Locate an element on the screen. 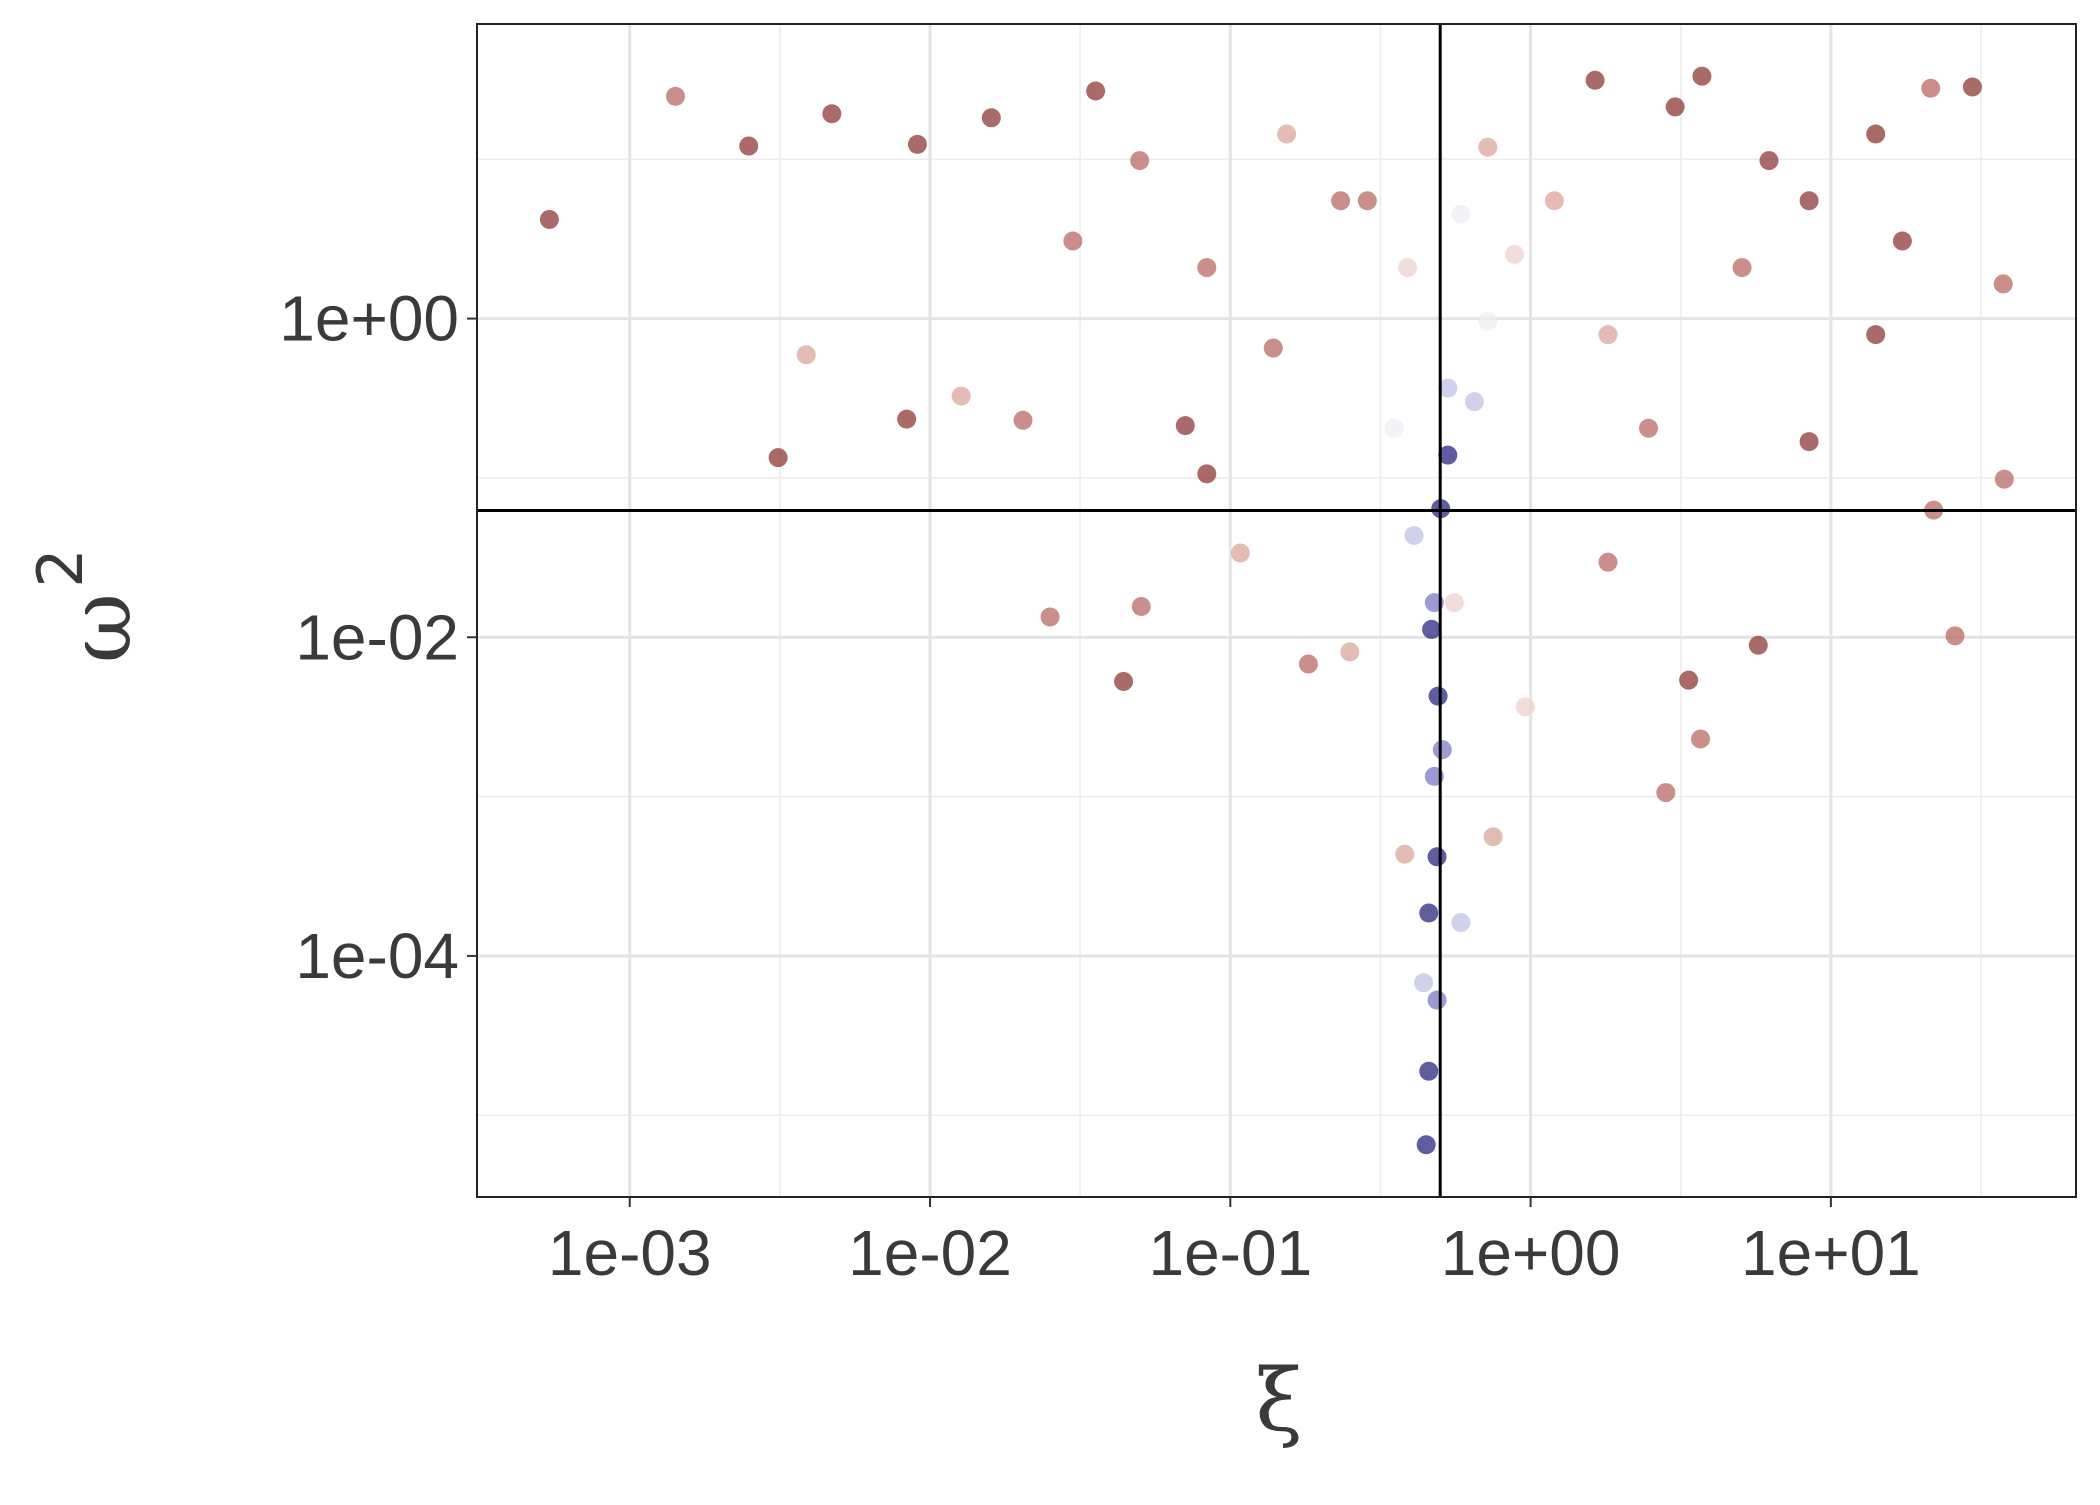 The height and width of the screenshot is (1505, 2100). y-axis-label-base: ω is located at coordinates (101, 628).